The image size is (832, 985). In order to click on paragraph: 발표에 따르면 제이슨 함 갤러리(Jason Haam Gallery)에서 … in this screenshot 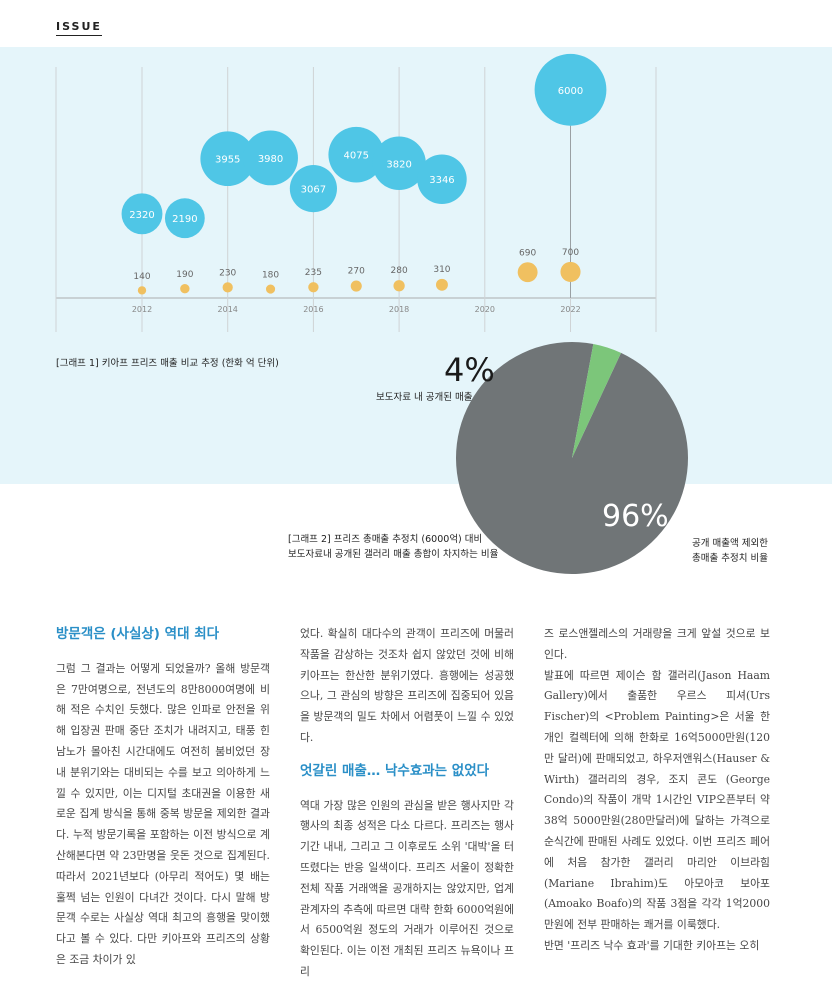, I will do `click(657, 800)`.